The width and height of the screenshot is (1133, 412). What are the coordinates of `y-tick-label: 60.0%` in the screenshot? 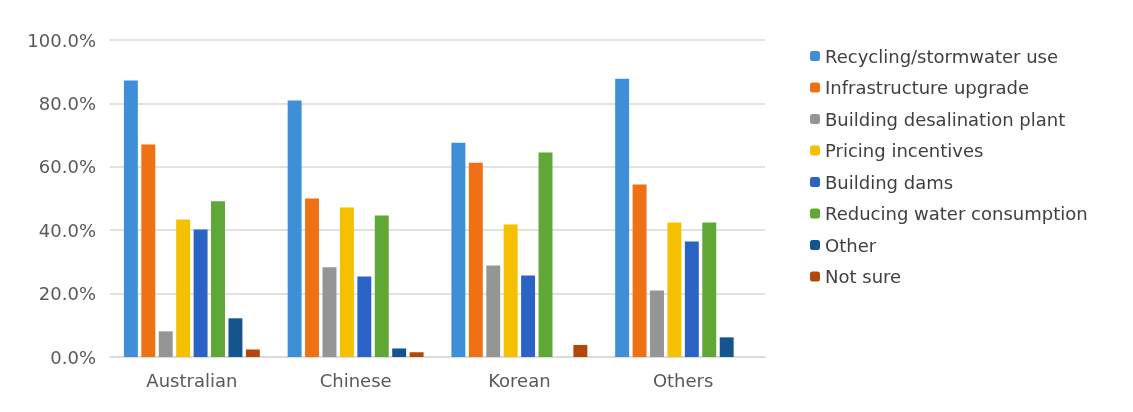 It's located at (67, 167).